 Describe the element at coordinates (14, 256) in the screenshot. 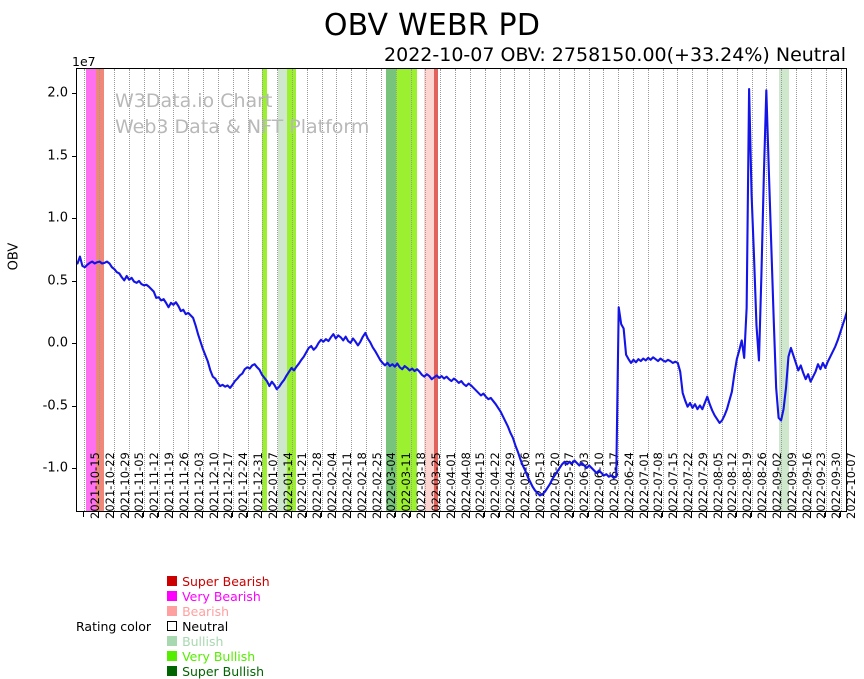

I see `y-axis-title: OBV` at that location.